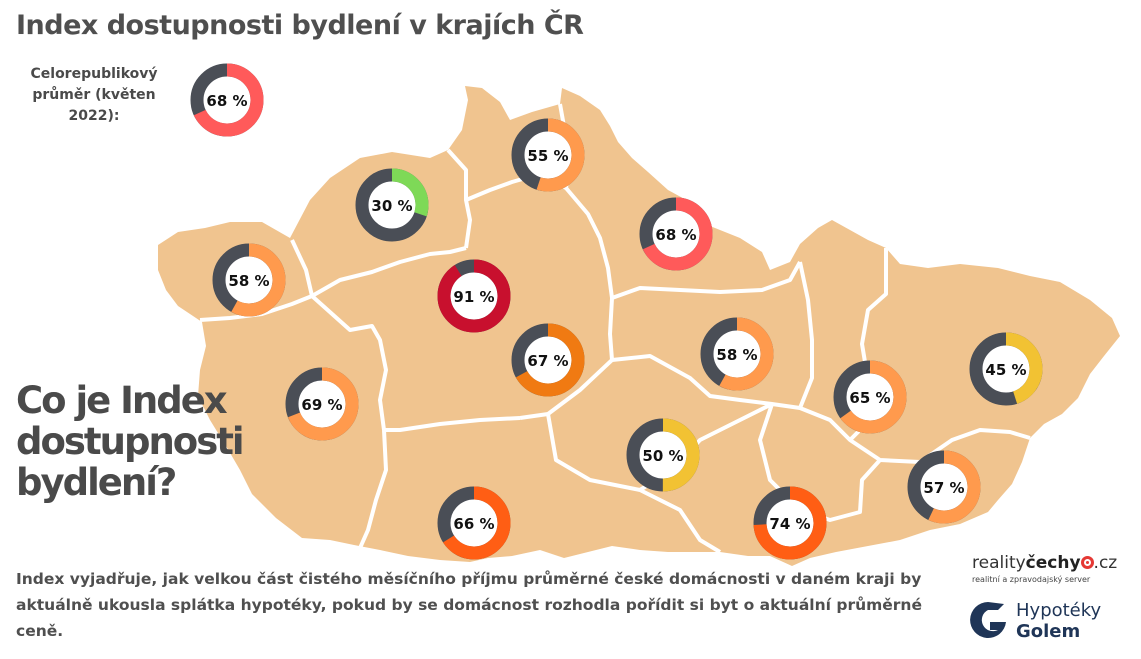 The width and height of the screenshot is (1141, 659). I want to click on region-donut-5-arc, so click(474, 296).